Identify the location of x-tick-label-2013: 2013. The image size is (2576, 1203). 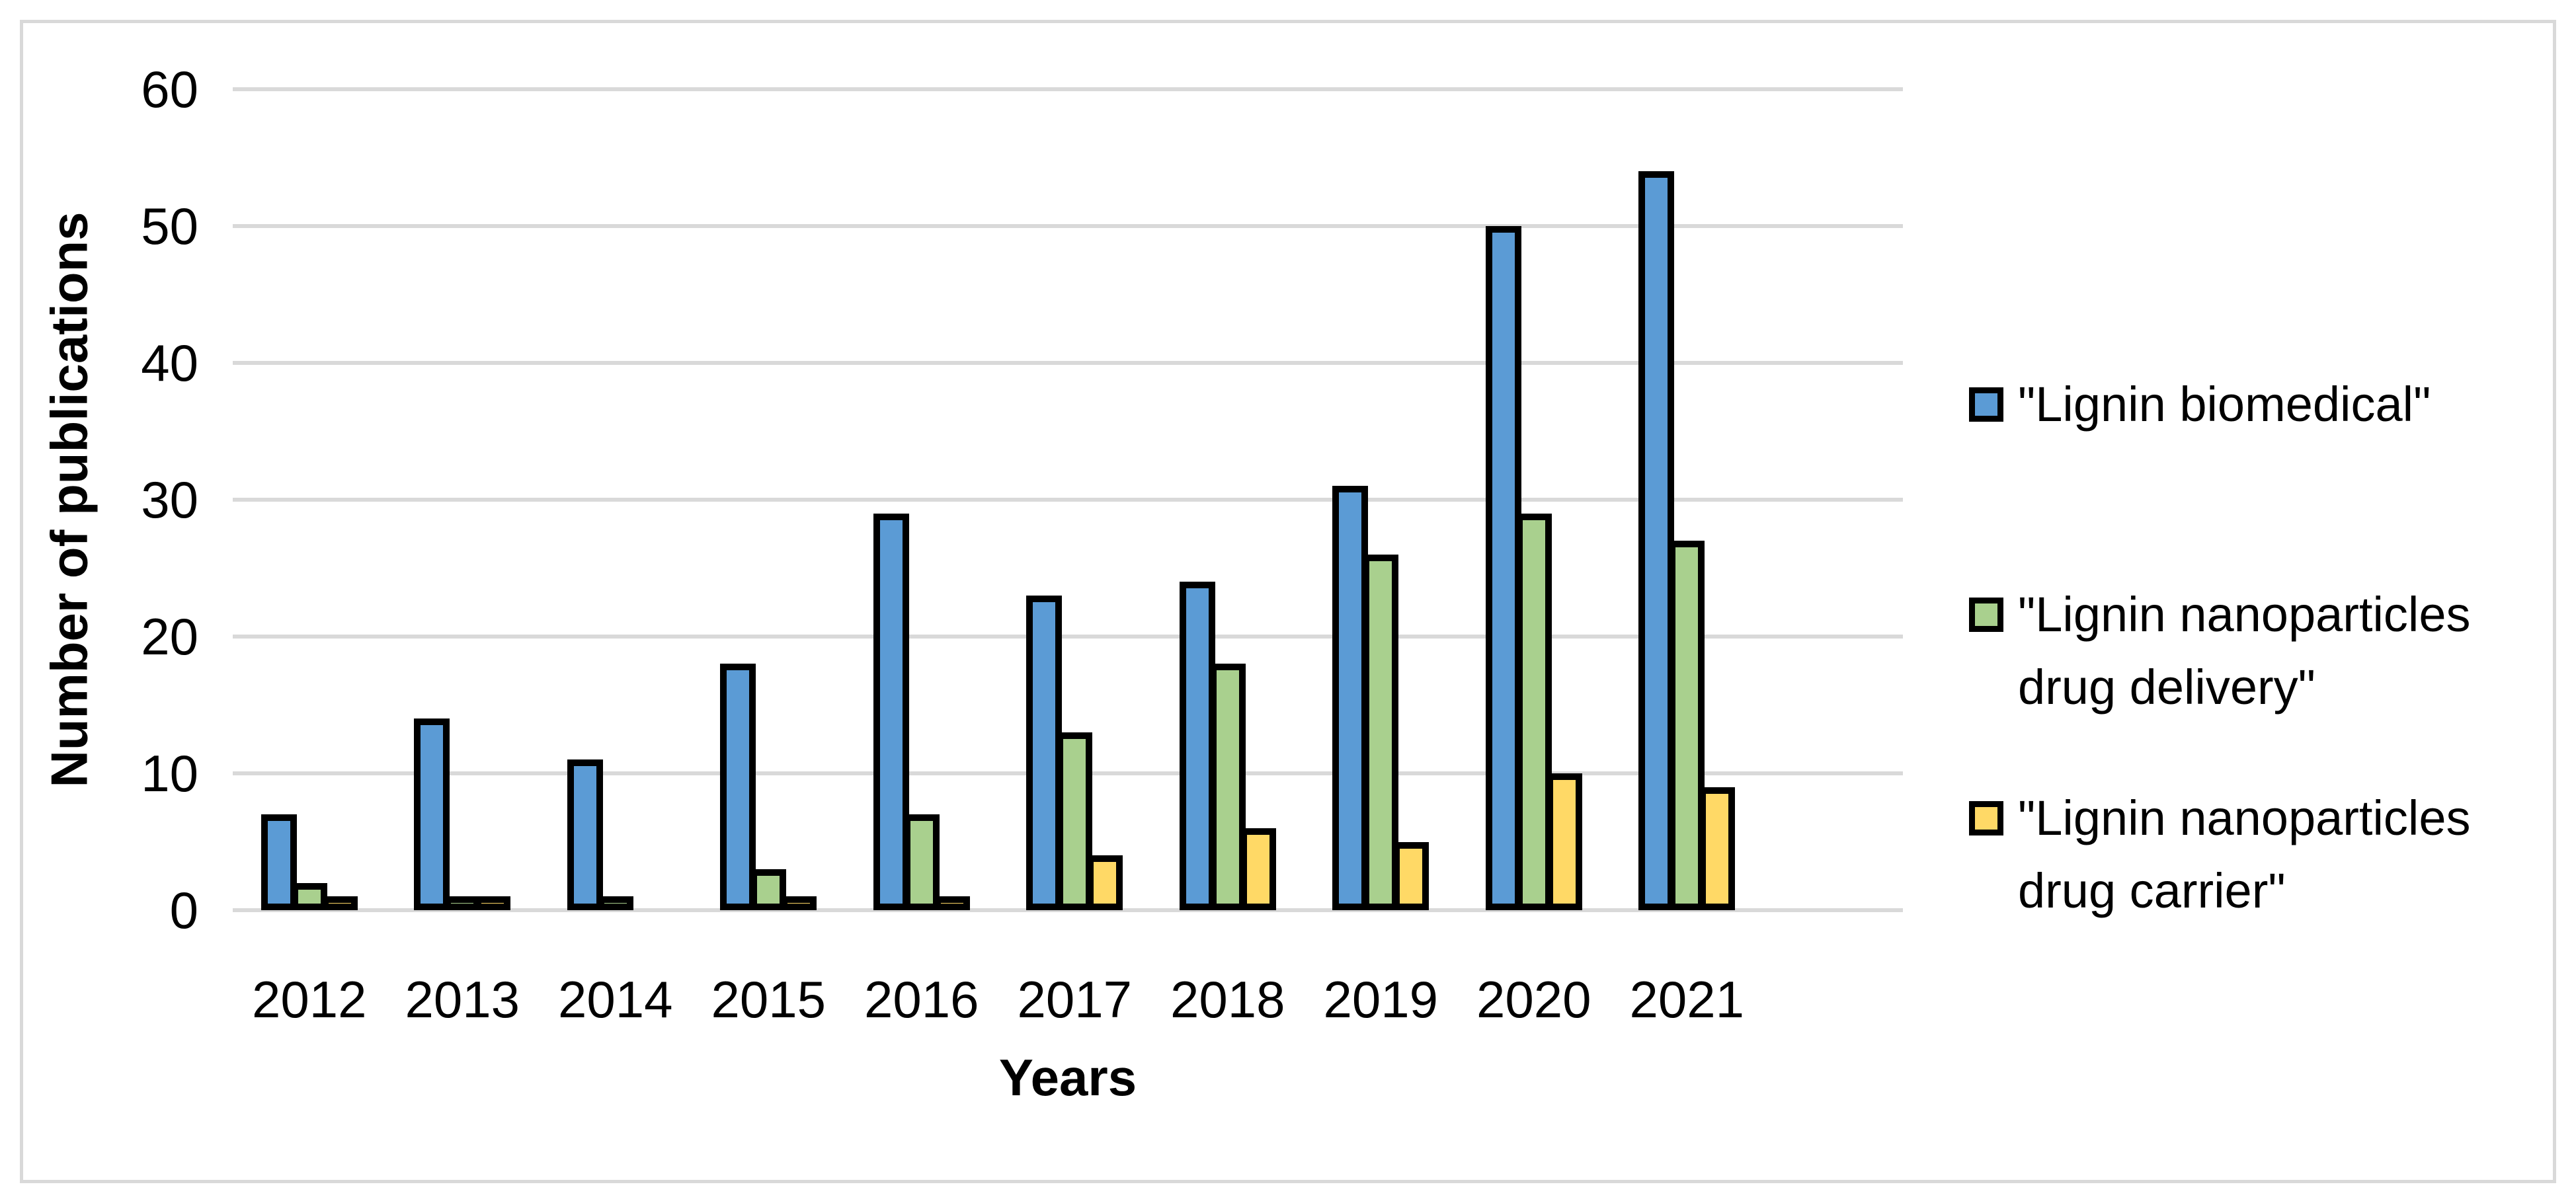
(462, 999).